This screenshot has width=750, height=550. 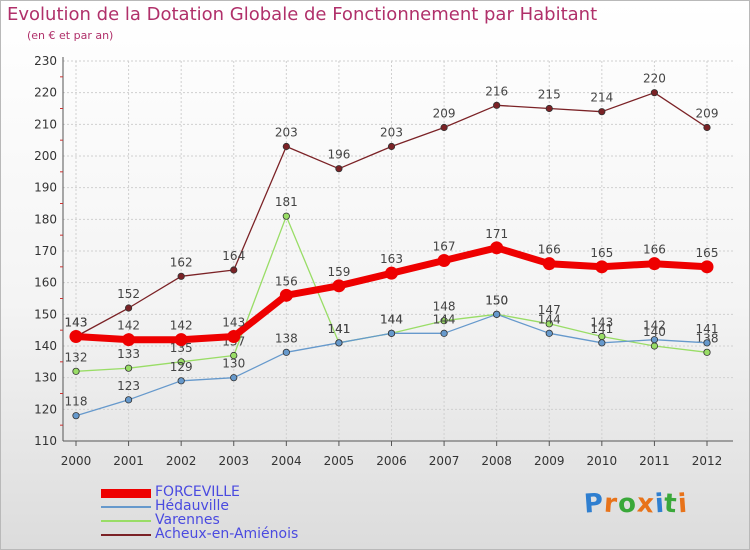 What do you see at coordinates (128, 294) in the screenshot?
I see `data-label: 152` at bounding box center [128, 294].